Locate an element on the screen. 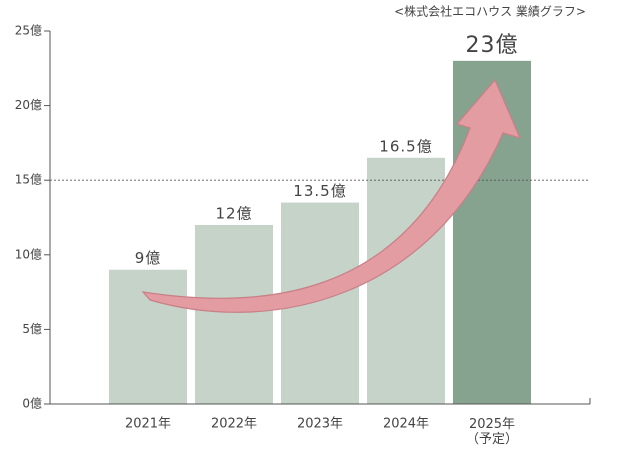  x-tick-label: 2021年 is located at coordinates (148, 424).